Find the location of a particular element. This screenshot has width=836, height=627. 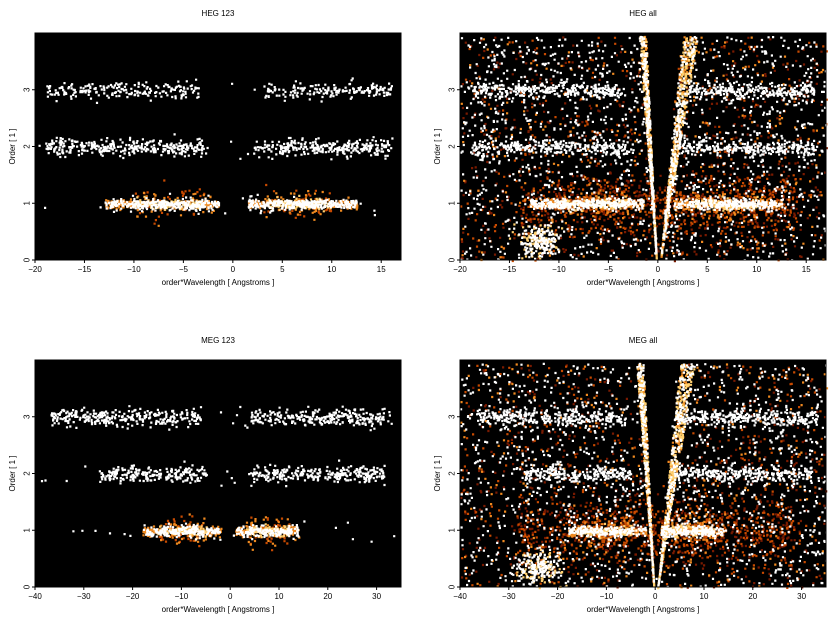

chart-title: HEG 123 is located at coordinates (218, 13).